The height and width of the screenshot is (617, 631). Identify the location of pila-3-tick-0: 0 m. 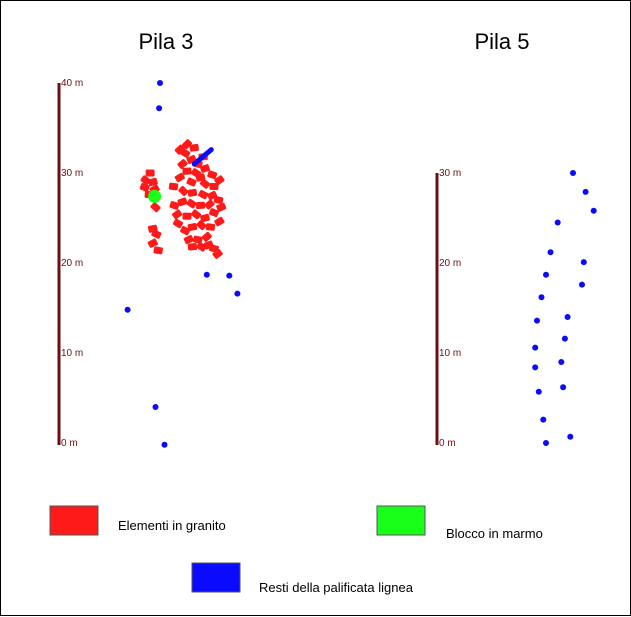
(69, 443).